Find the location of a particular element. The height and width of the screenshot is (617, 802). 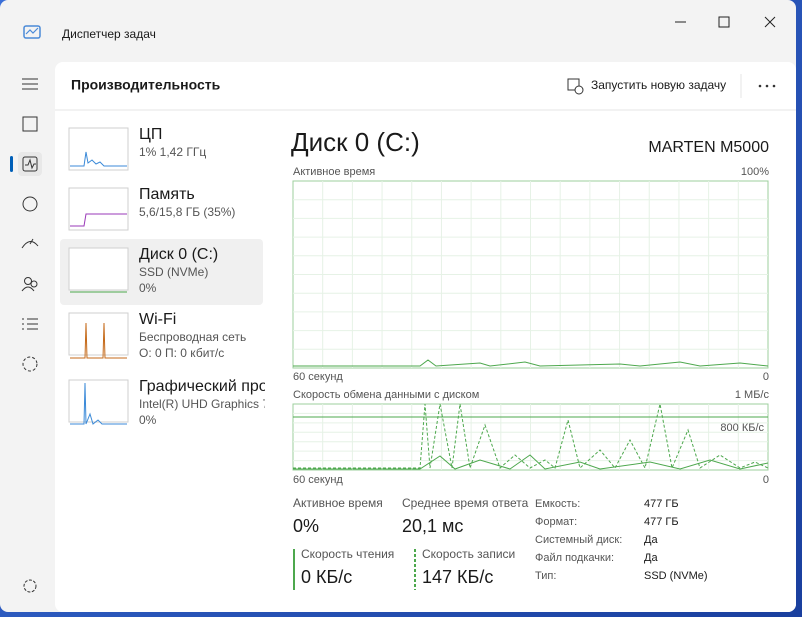

device-name: ЦП is located at coordinates (150, 134).